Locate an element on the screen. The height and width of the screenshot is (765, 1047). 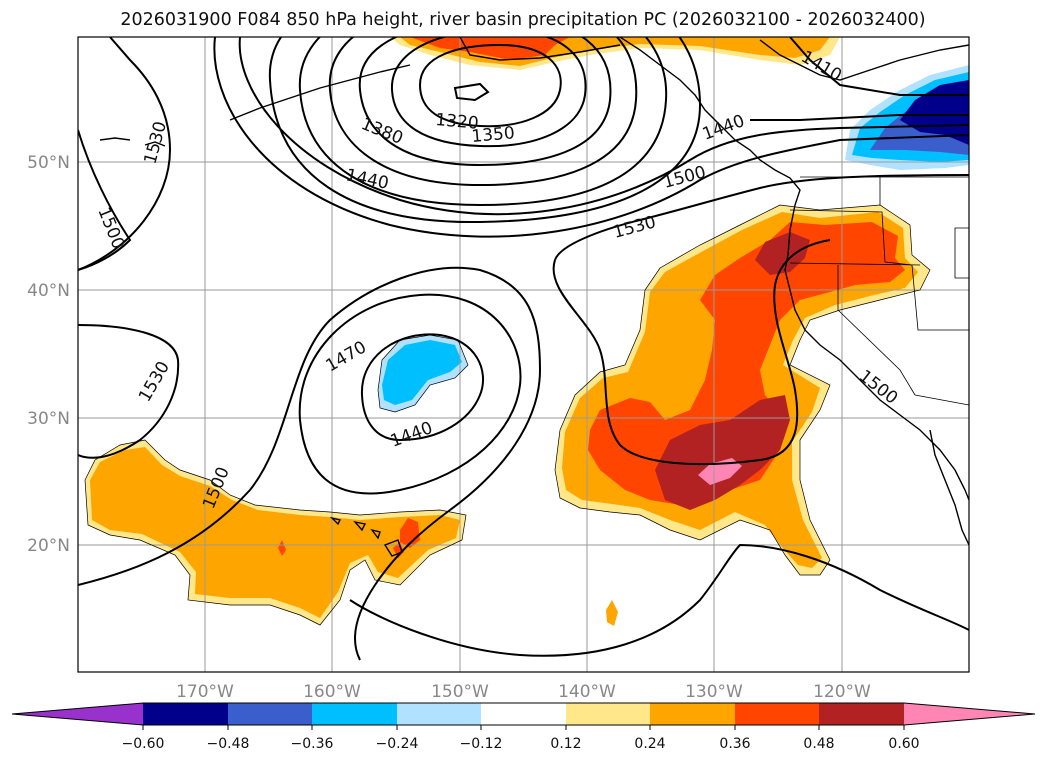
colorbar-extend-low is located at coordinates (77, 714).